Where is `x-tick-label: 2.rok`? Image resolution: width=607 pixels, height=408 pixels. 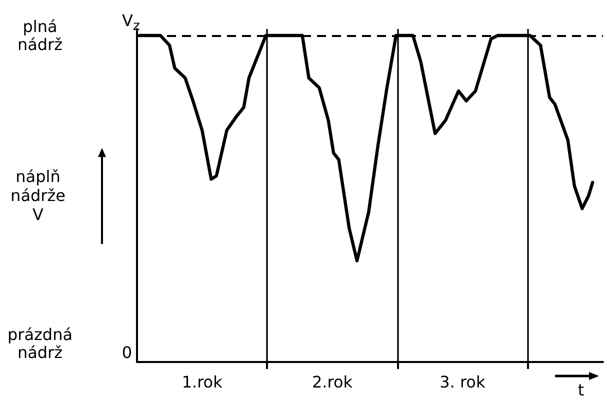 x-tick-label: 2.rok is located at coordinates (333, 382).